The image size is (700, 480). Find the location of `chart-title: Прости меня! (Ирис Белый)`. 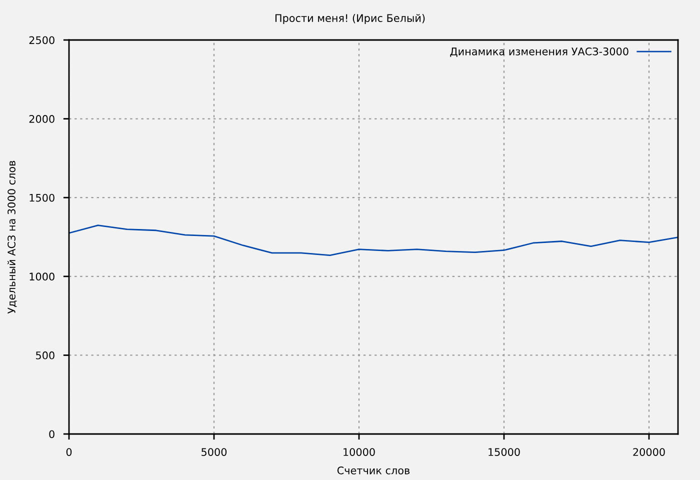

chart-title: Прости меня! (Ирис Белый) is located at coordinates (350, 19).